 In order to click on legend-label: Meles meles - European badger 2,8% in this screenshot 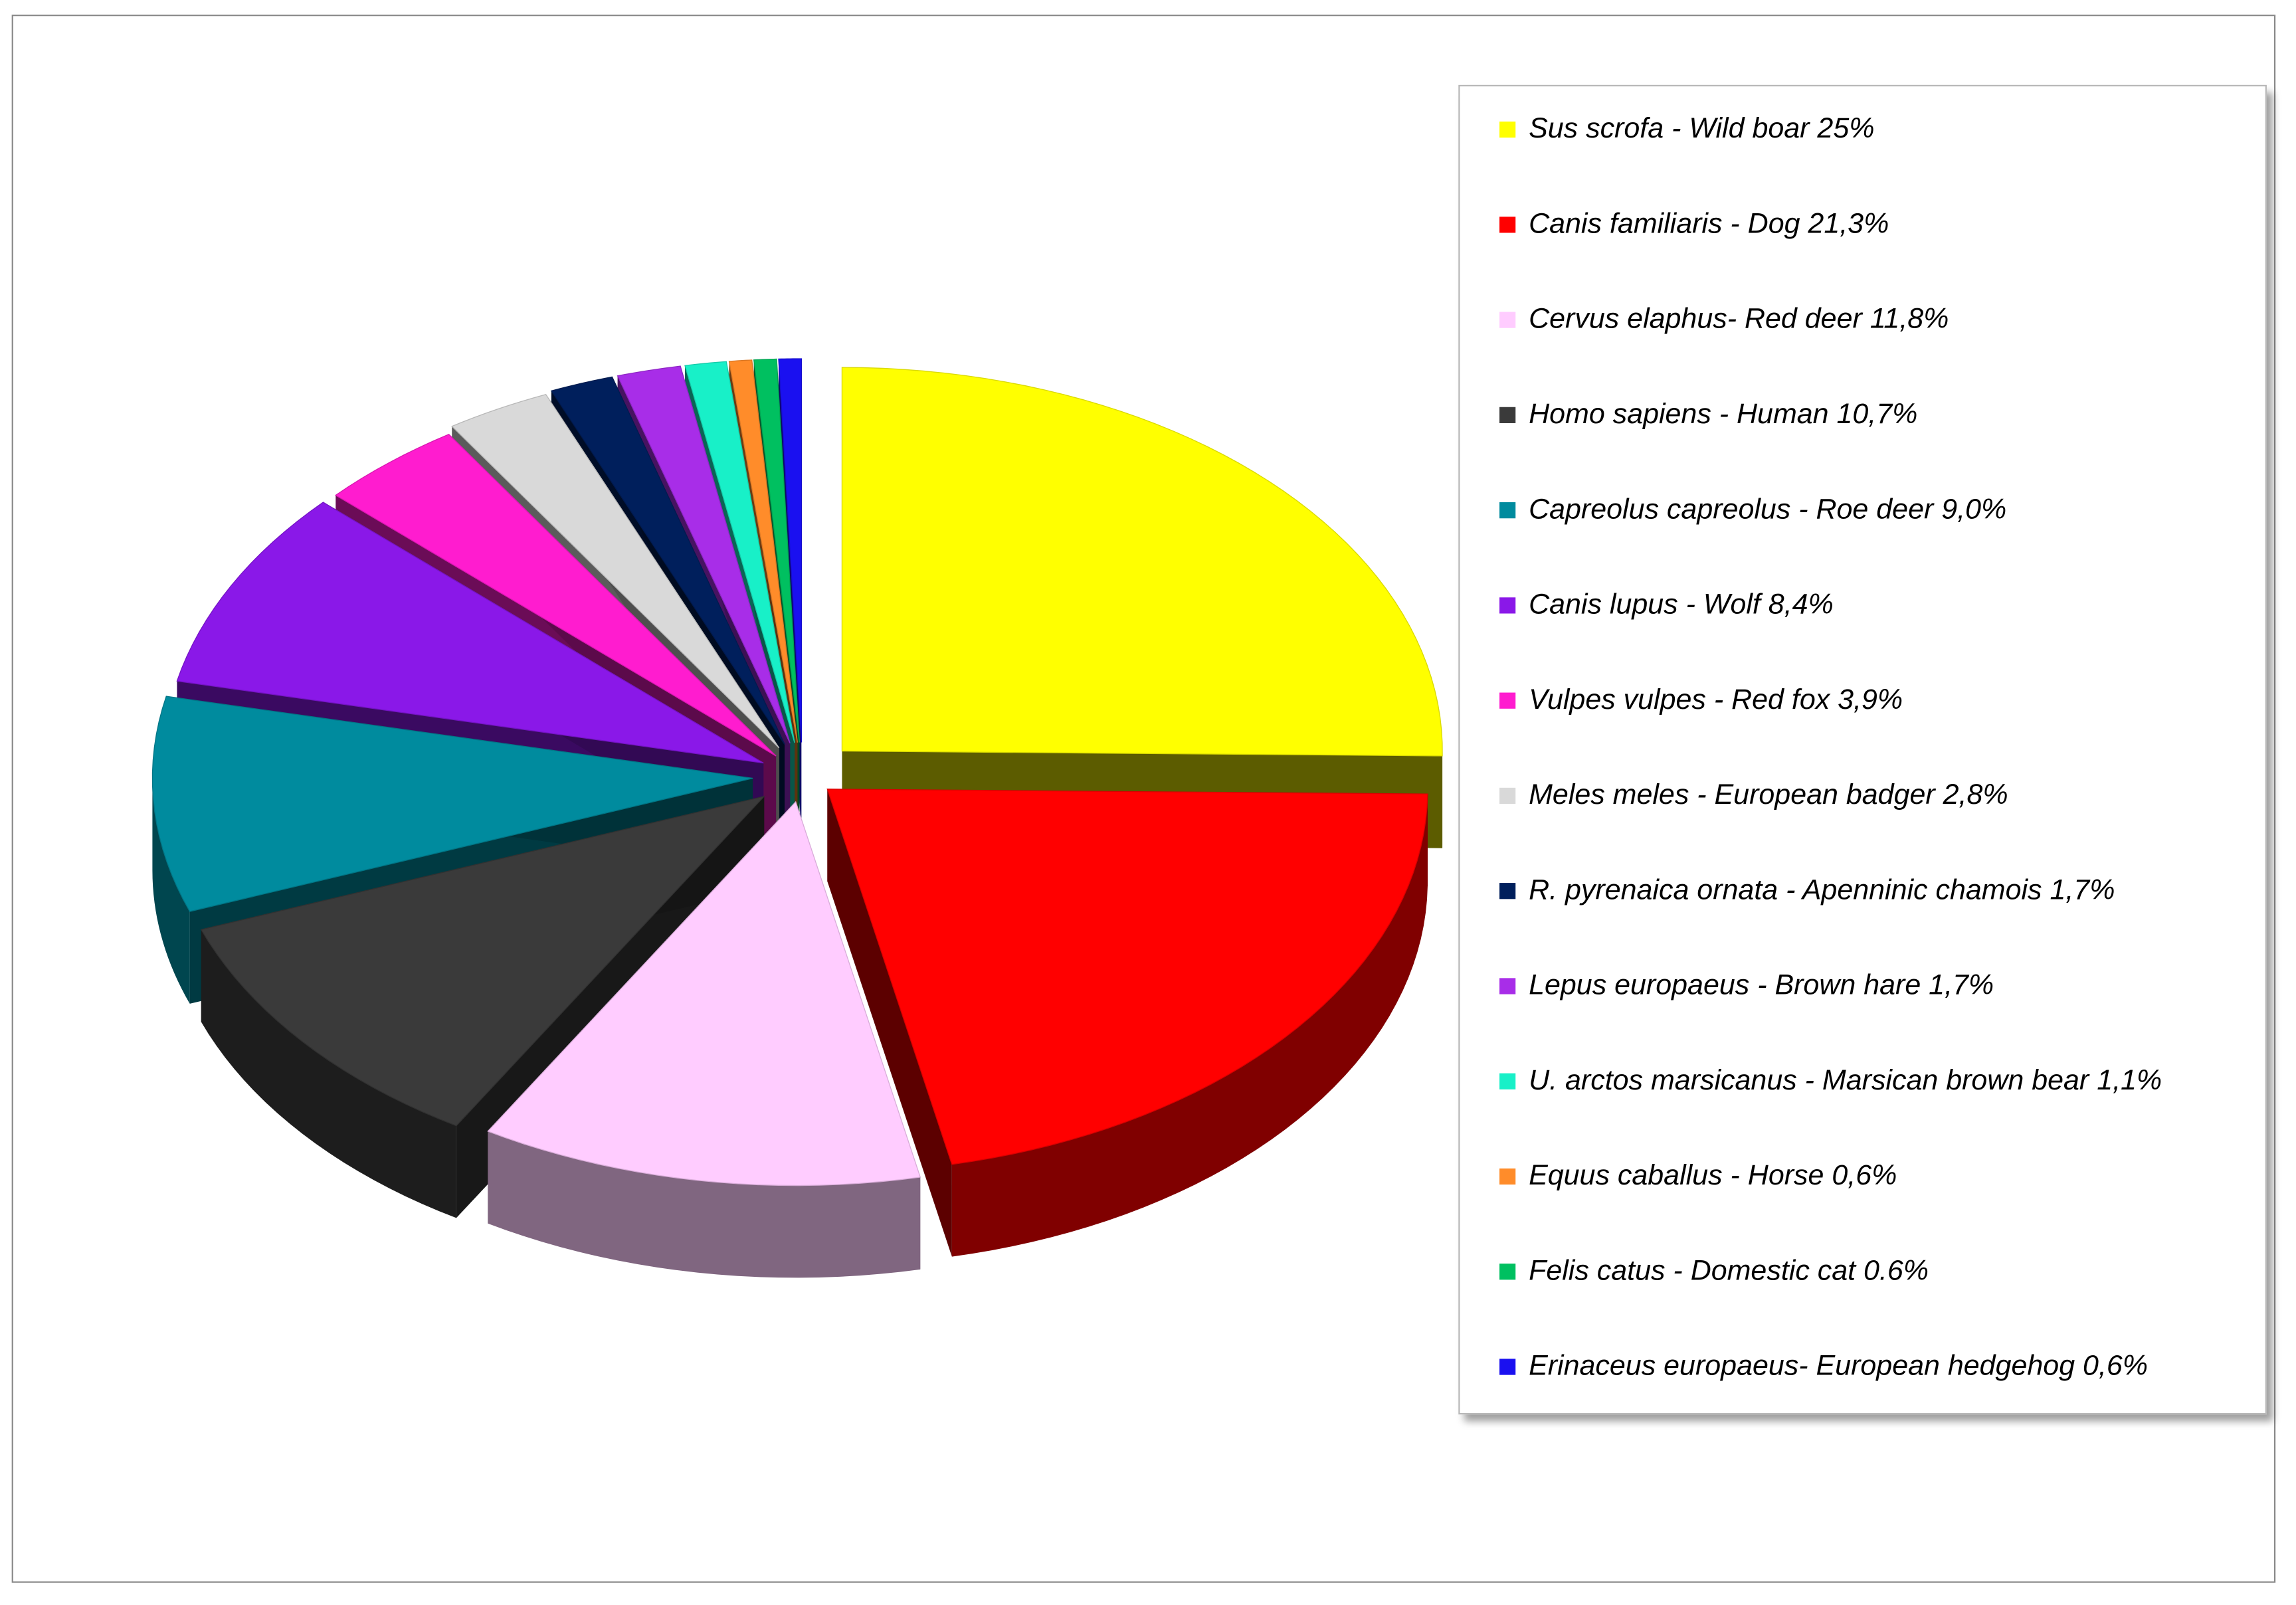, I will do `click(1769, 794)`.